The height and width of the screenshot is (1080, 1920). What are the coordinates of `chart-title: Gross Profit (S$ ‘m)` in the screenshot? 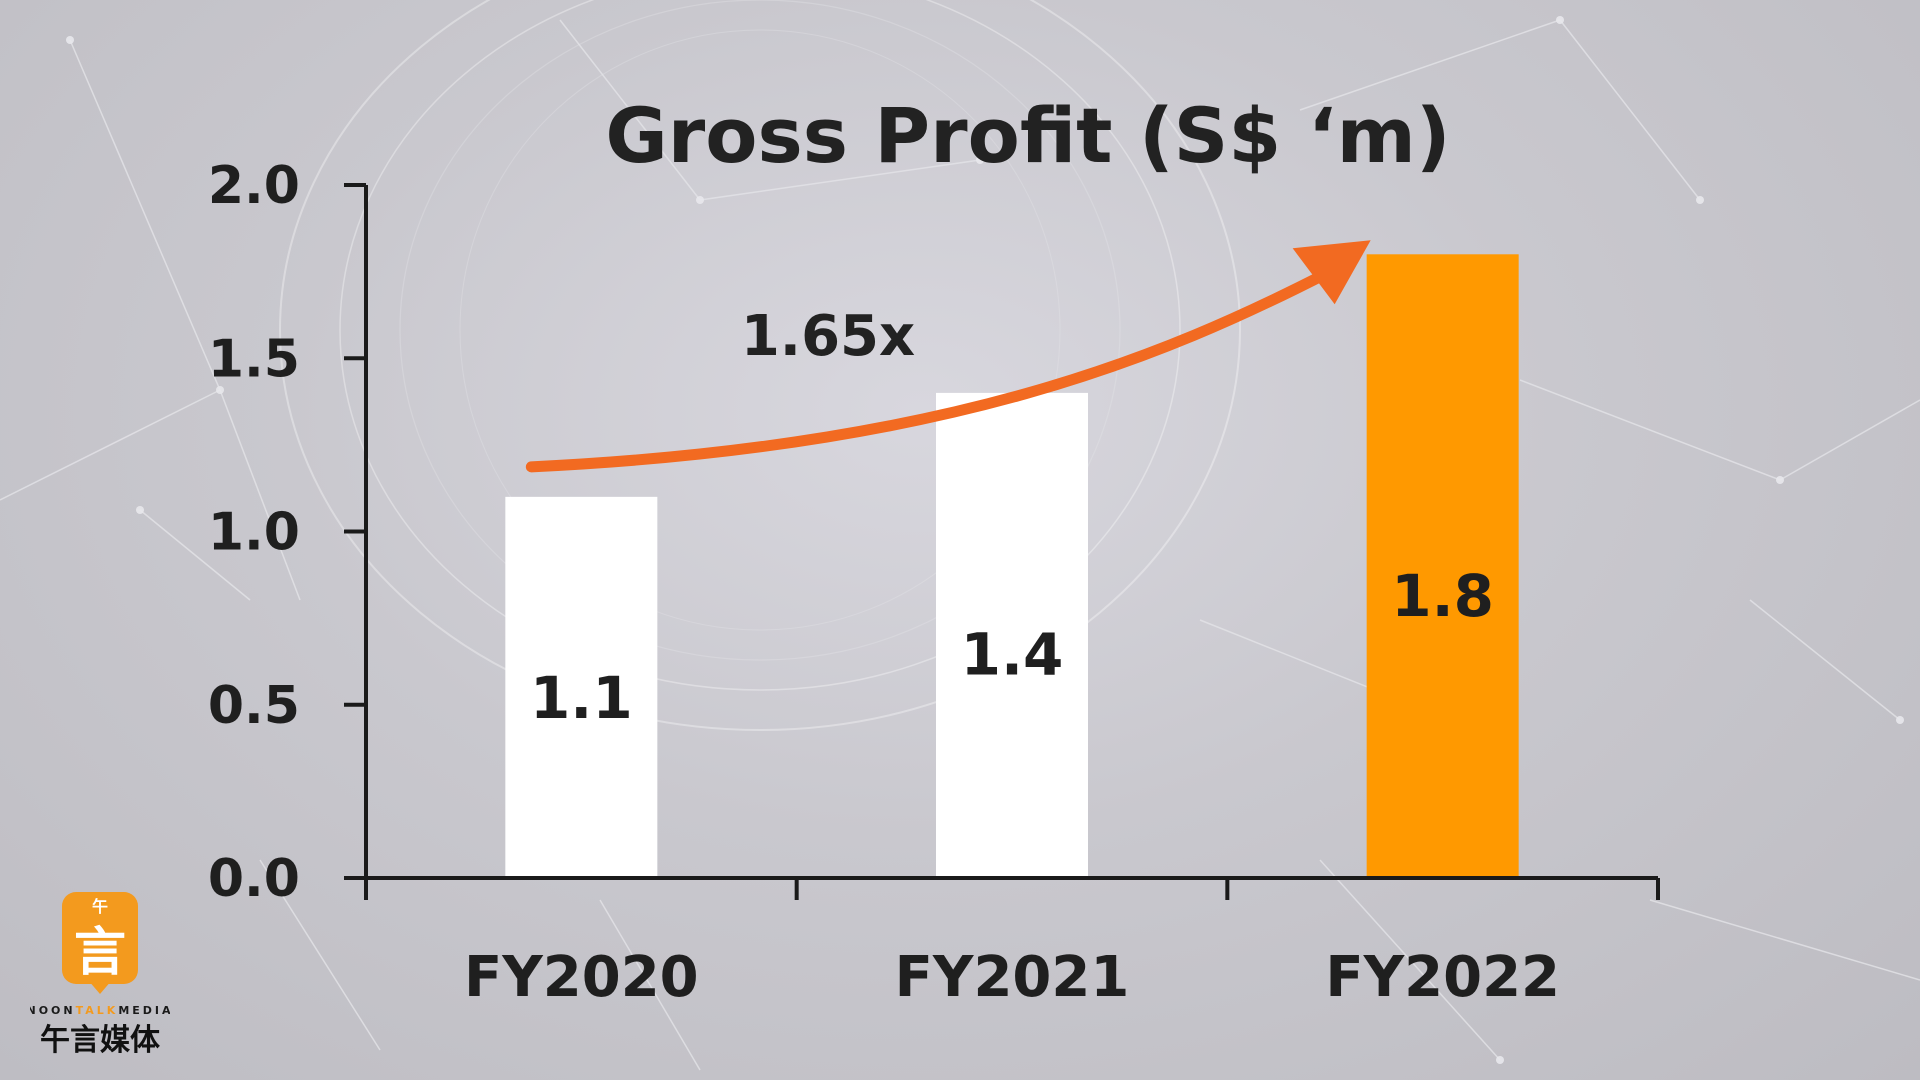 It's located at (1027, 135).